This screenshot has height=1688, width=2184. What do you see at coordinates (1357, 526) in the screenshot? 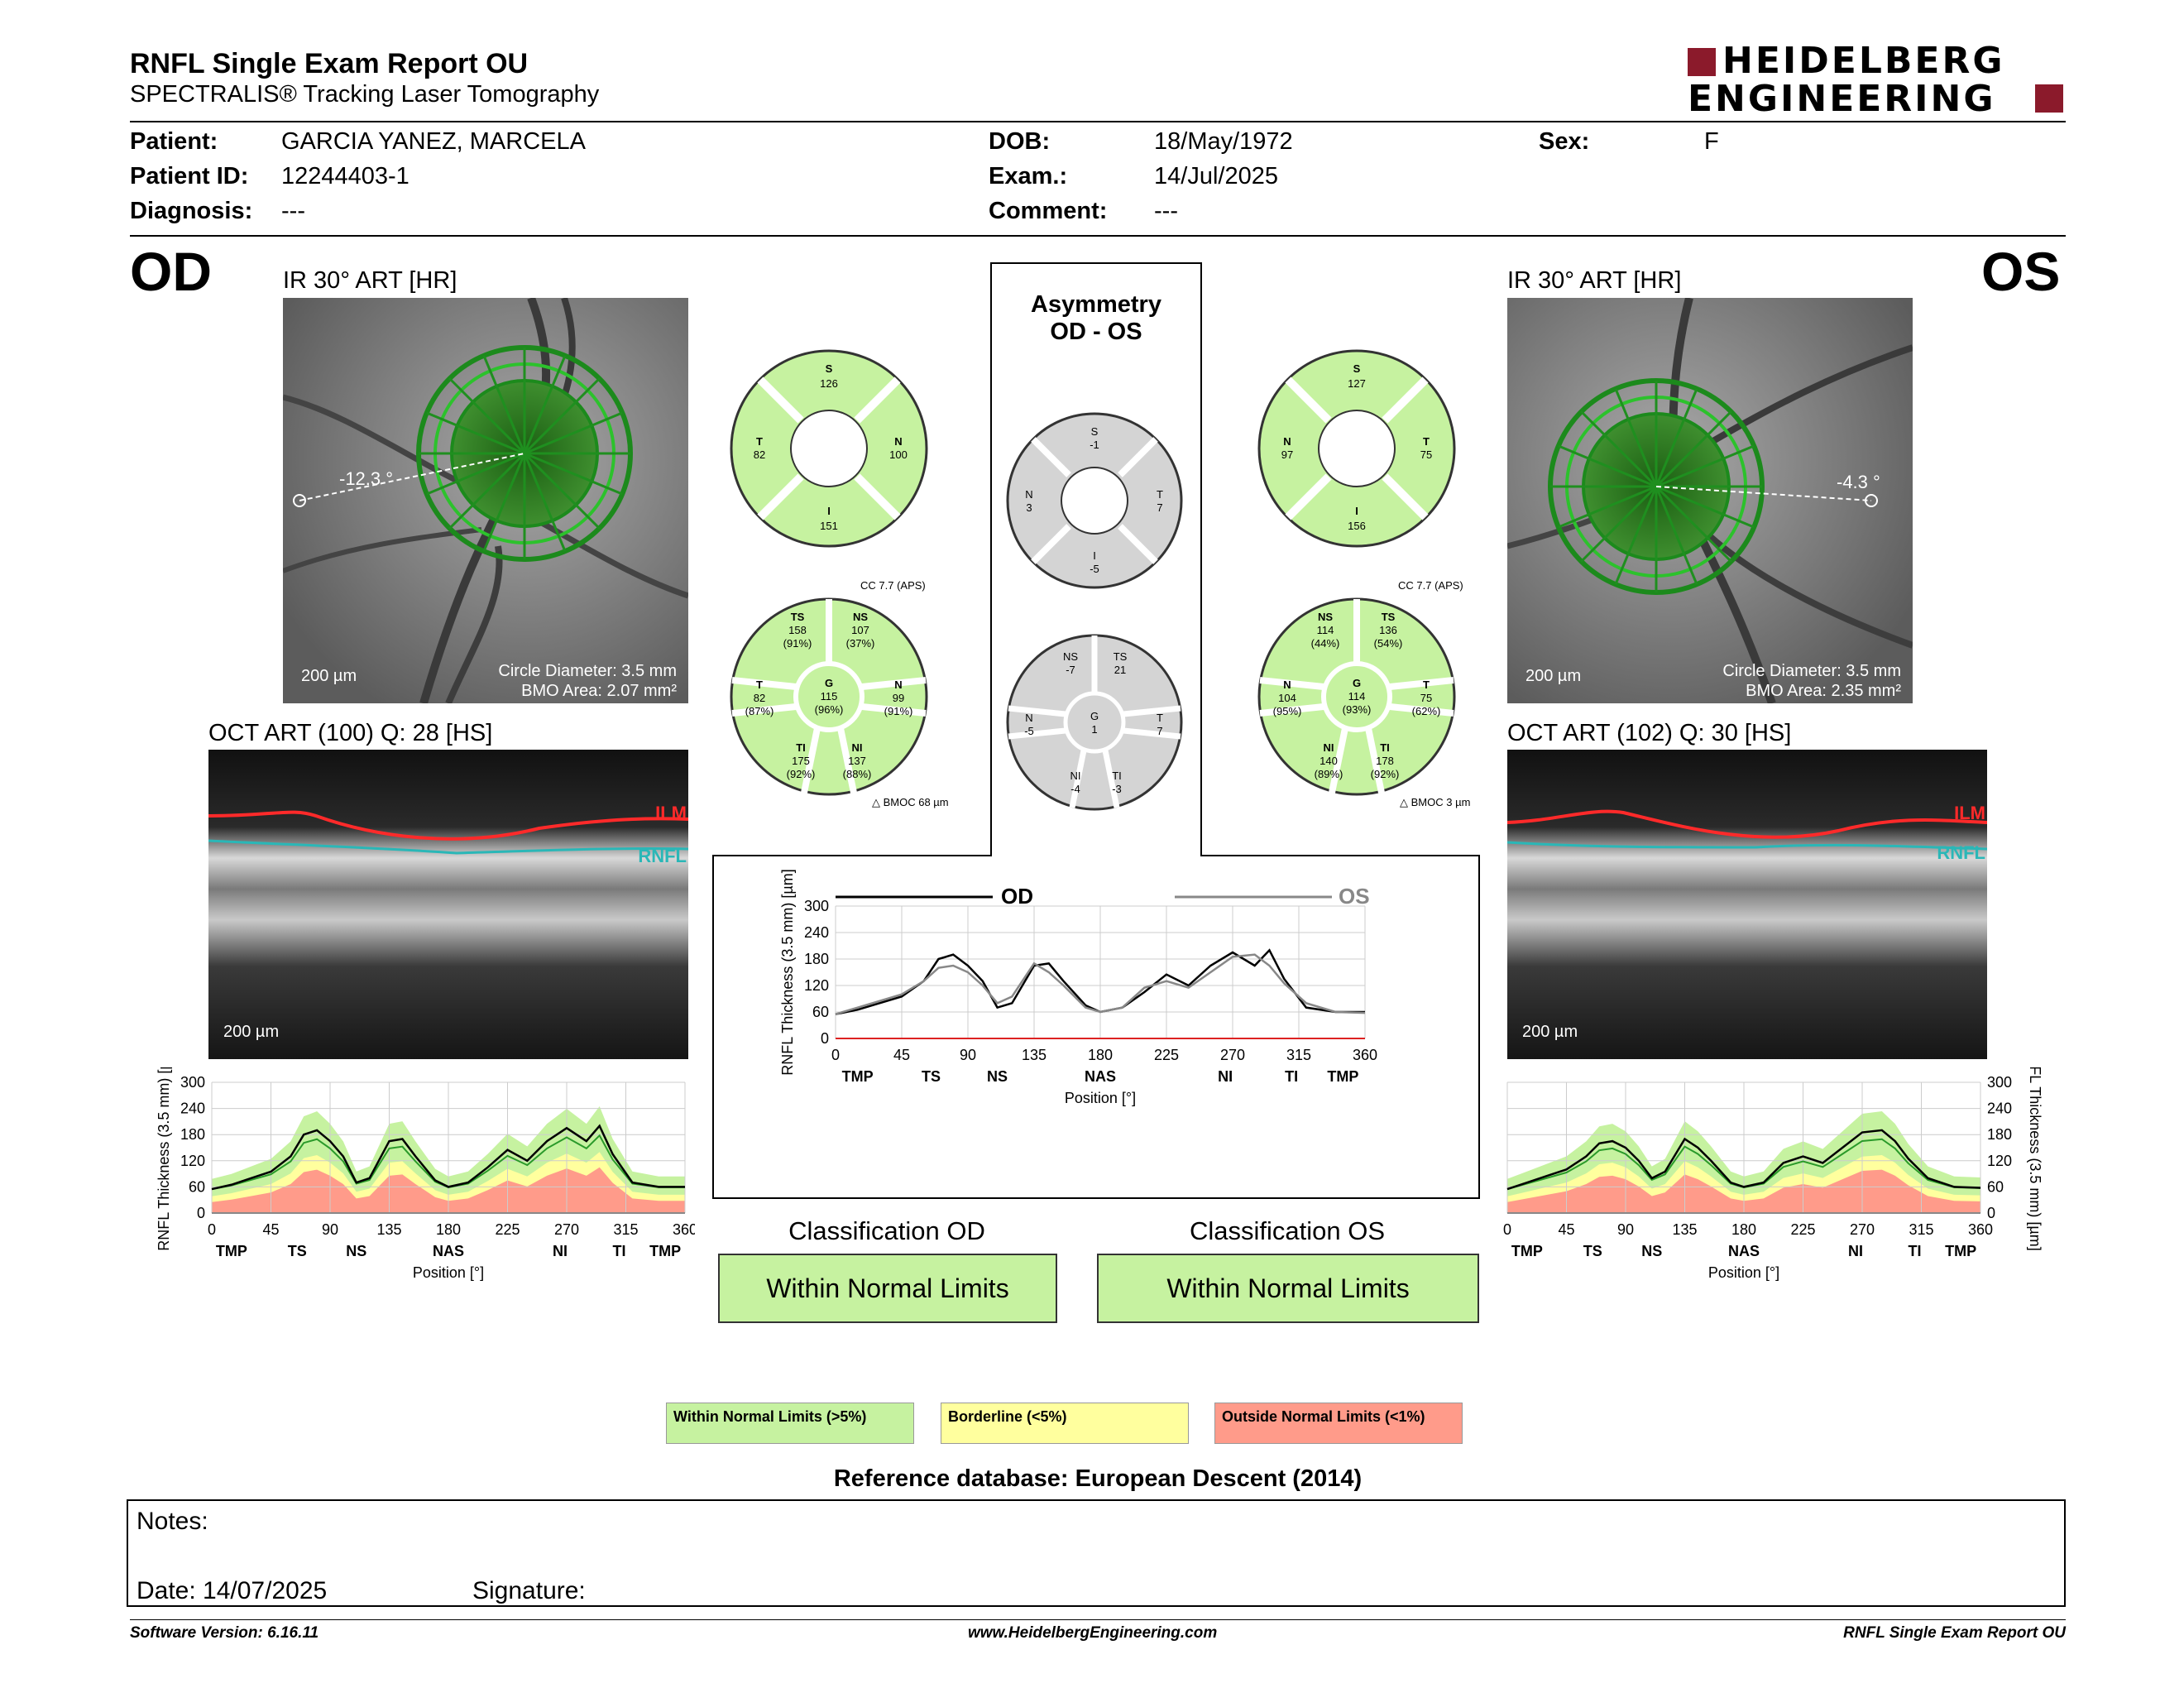
I see `os-quad-i: 156` at bounding box center [1357, 526].